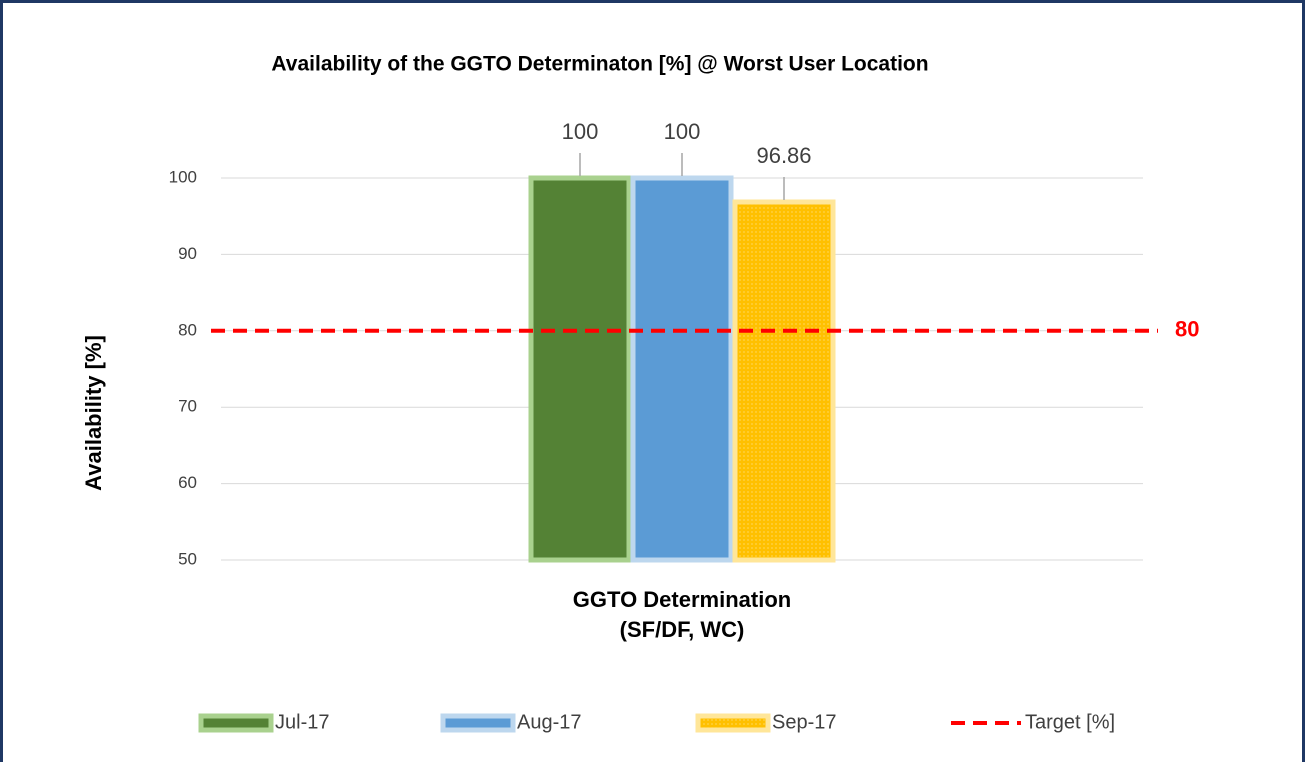  What do you see at coordinates (1070, 722) in the screenshot?
I see `legend-label: Target [%]` at bounding box center [1070, 722].